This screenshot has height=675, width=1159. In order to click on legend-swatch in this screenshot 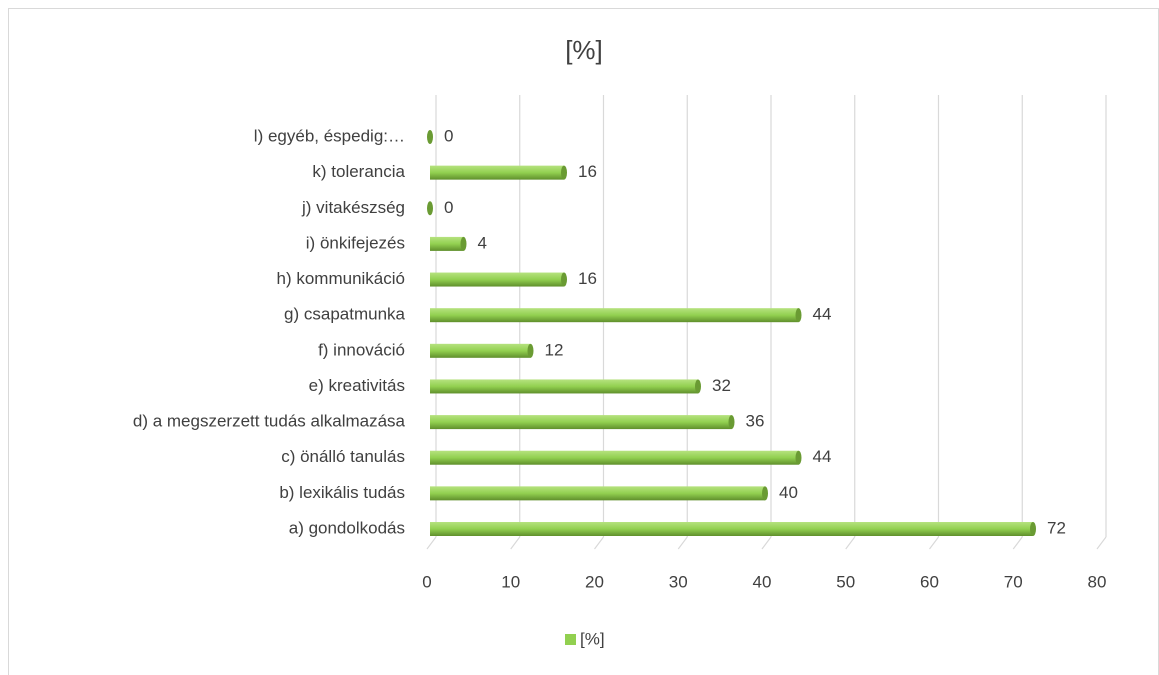, I will do `click(570, 639)`.